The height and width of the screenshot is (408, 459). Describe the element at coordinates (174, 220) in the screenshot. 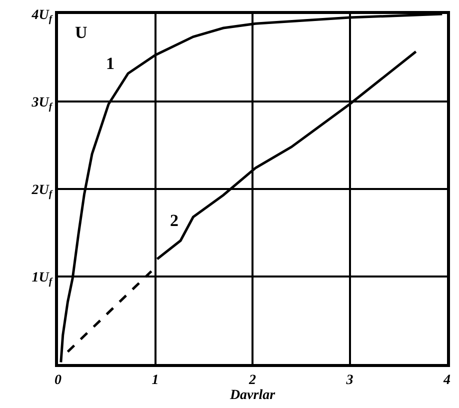

I see `series-label: 2` at that location.